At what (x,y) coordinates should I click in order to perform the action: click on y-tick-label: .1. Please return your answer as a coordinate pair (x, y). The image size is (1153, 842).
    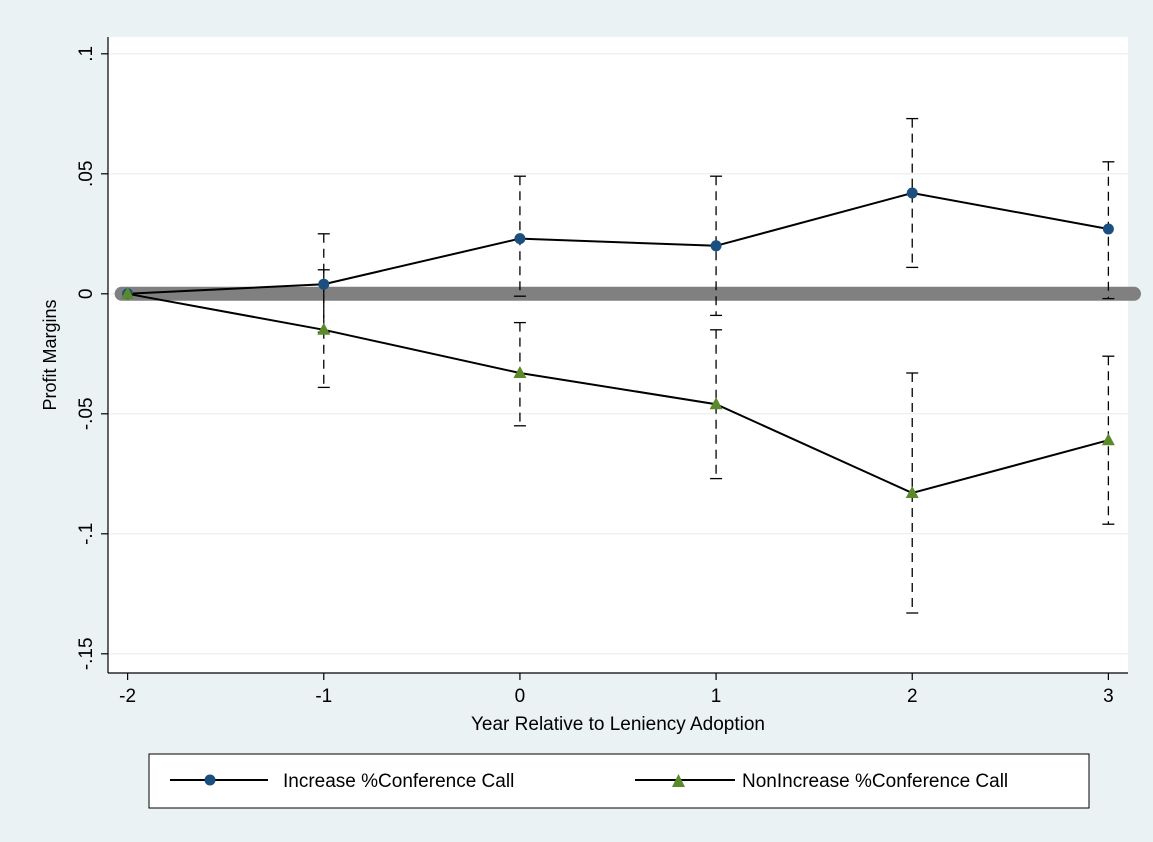
    Looking at the image, I should click on (86, 54).